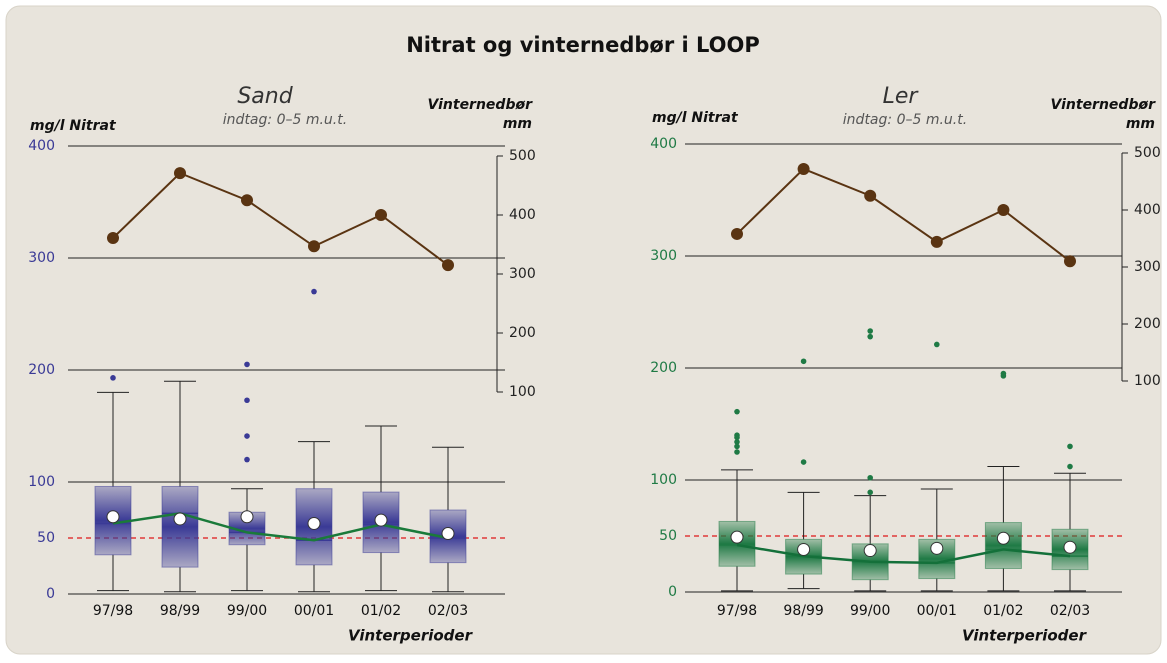 The image size is (1167, 663). Describe the element at coordinates (901, 96) in the screenshot. I see `panel-title: Ler` at that location.